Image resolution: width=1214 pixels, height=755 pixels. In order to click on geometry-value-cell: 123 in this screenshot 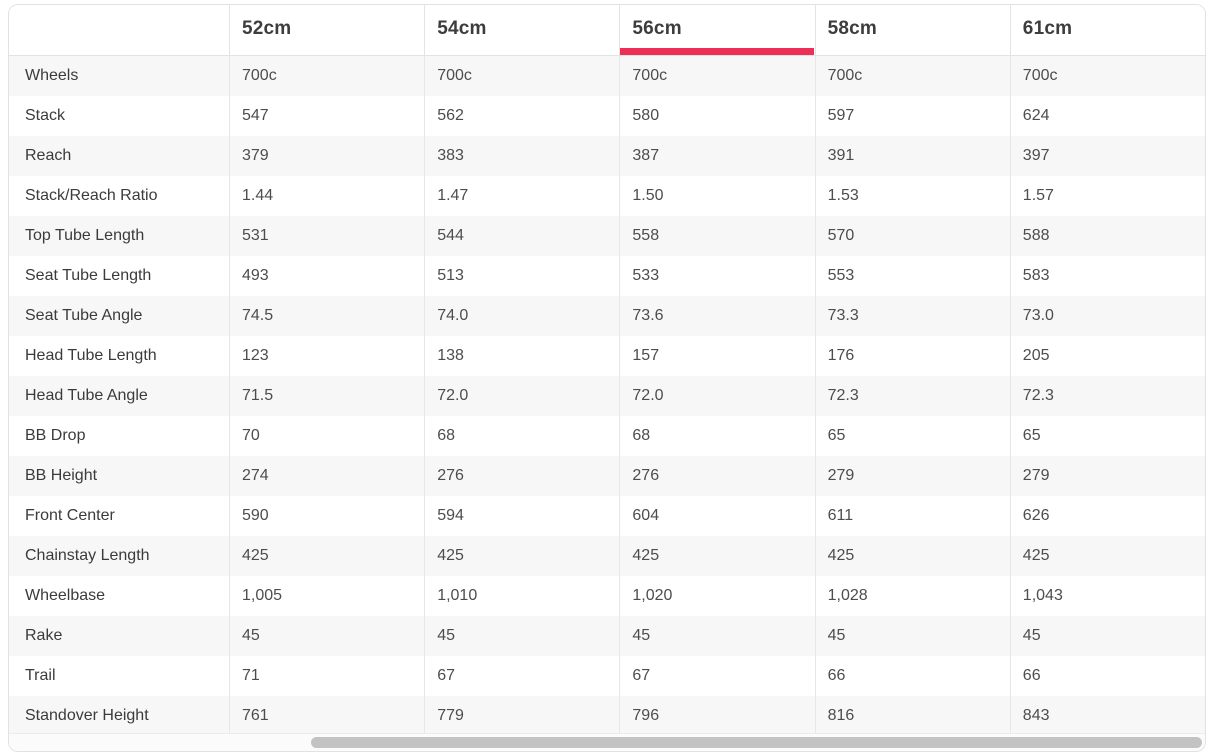, I will do `click(327, 356)`.